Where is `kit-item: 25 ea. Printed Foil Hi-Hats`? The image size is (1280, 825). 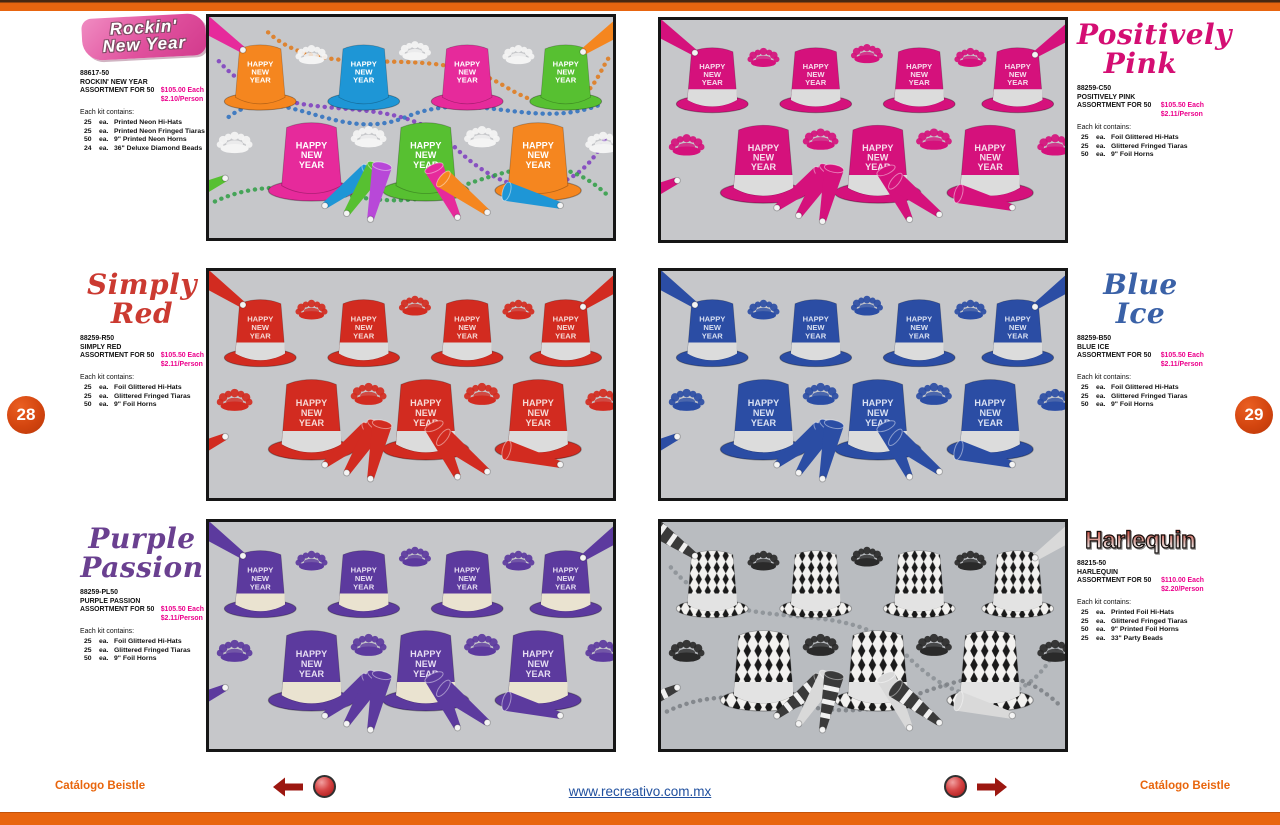
kit-item: 25 ea. Printed Foil Hi-Hats is located at coordinates (1128, 612).